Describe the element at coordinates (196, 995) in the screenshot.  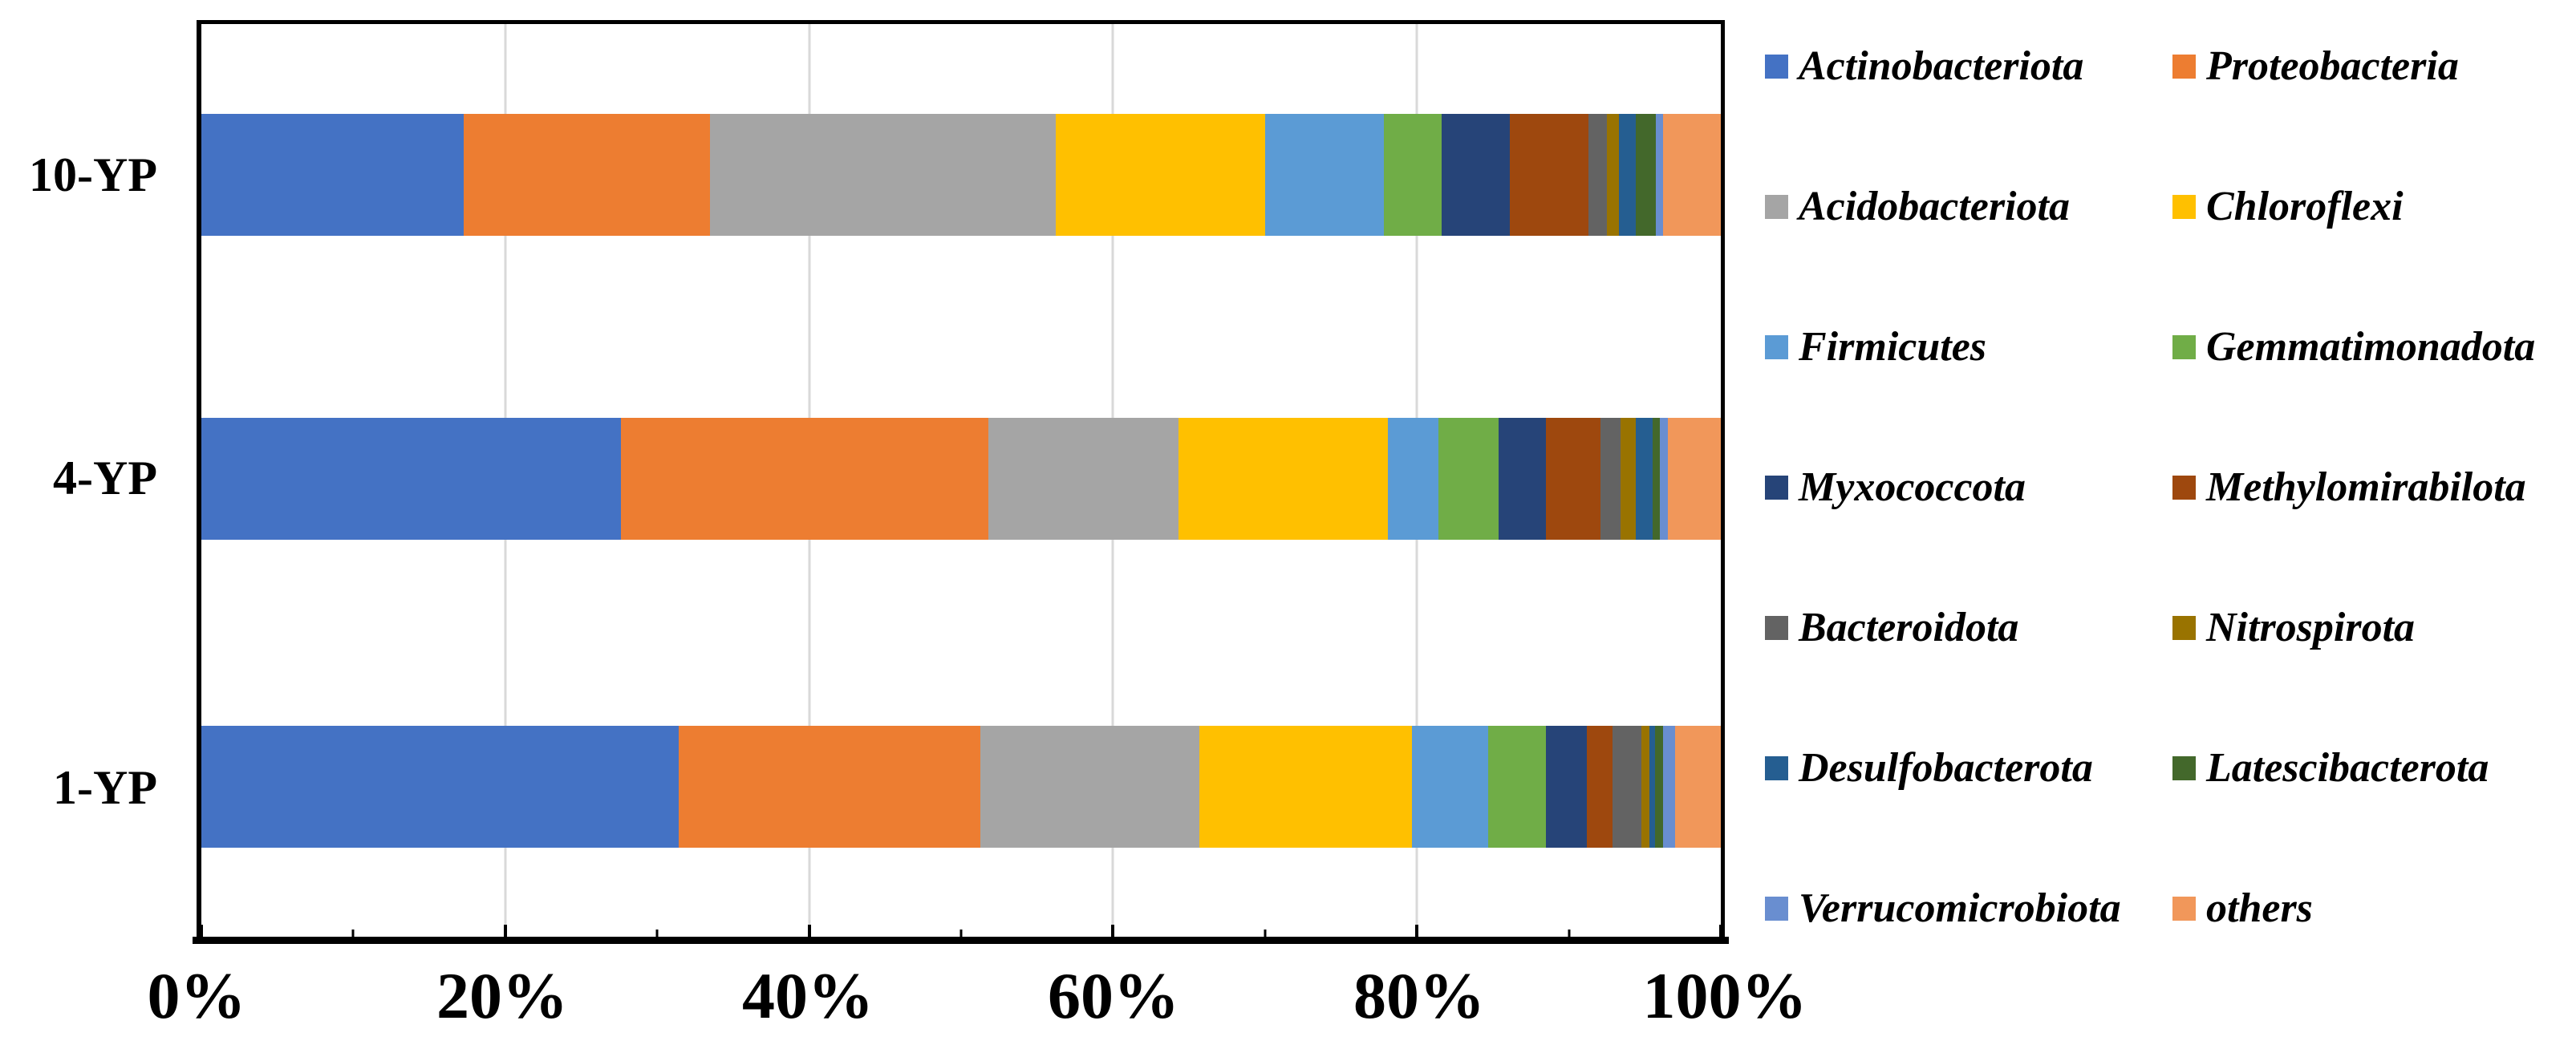
I see `x-tick-label-0%: 0%` at that location.